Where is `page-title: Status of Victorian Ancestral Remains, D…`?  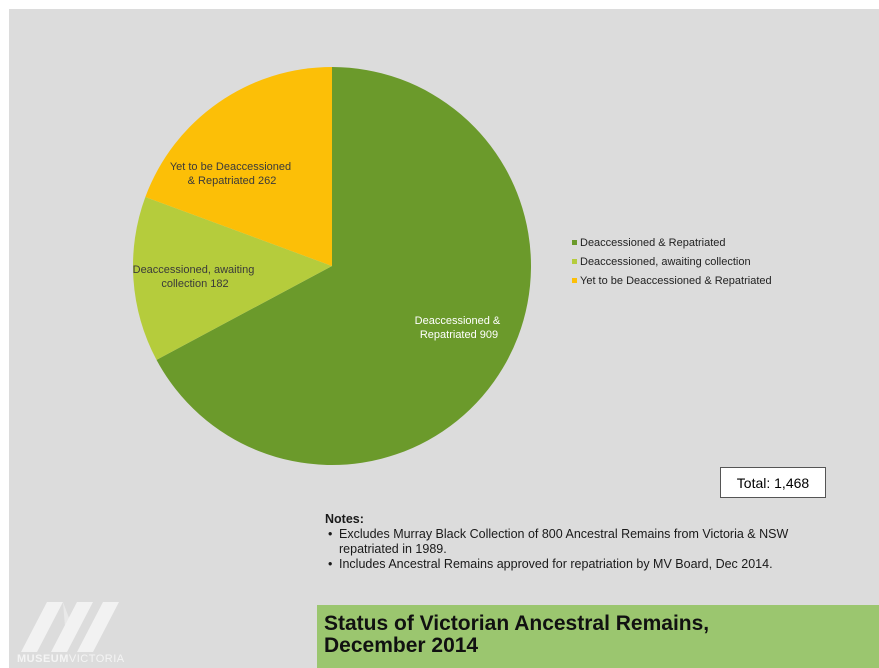 page-title: Status of Victorian Ancestral Remains, D… is located at coordinates (516, 635).